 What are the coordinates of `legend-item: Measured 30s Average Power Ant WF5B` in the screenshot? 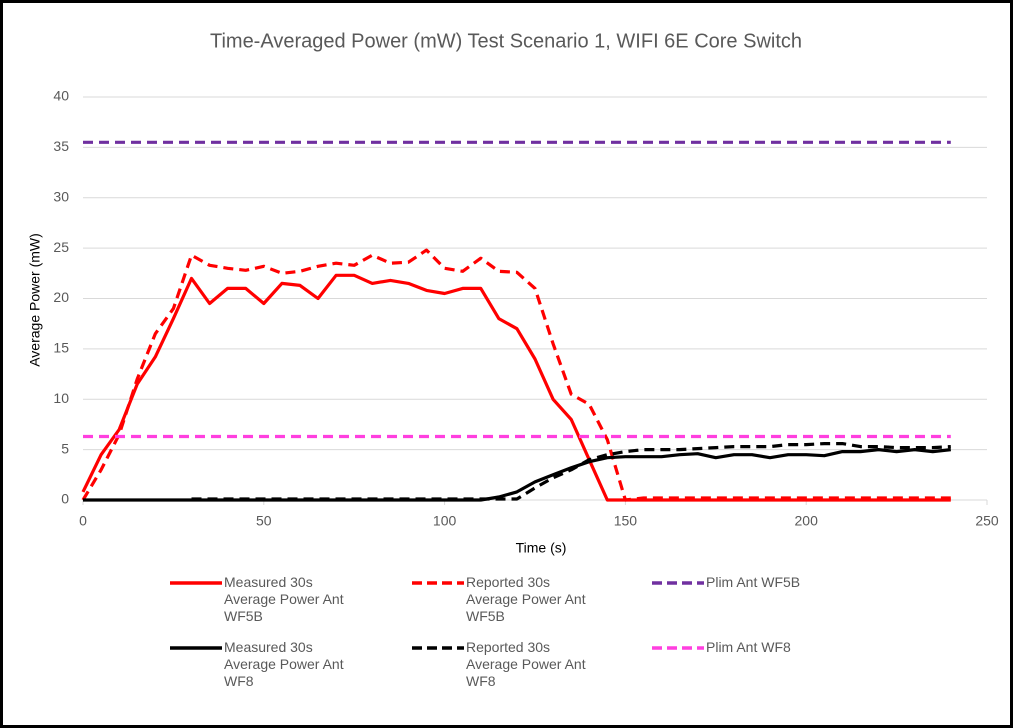 It's located at (262, 599).